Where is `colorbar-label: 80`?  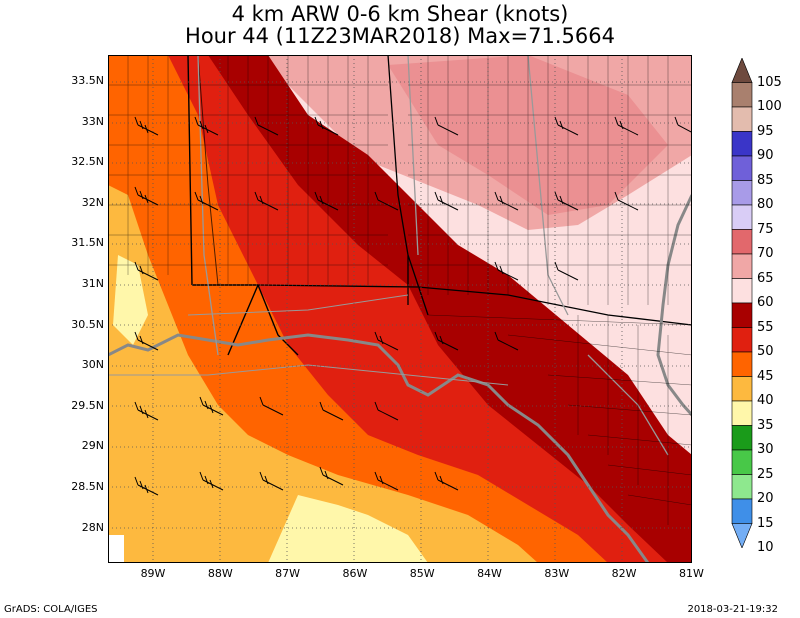 colorbar-label: 80 is located at coordinates (765, 204).